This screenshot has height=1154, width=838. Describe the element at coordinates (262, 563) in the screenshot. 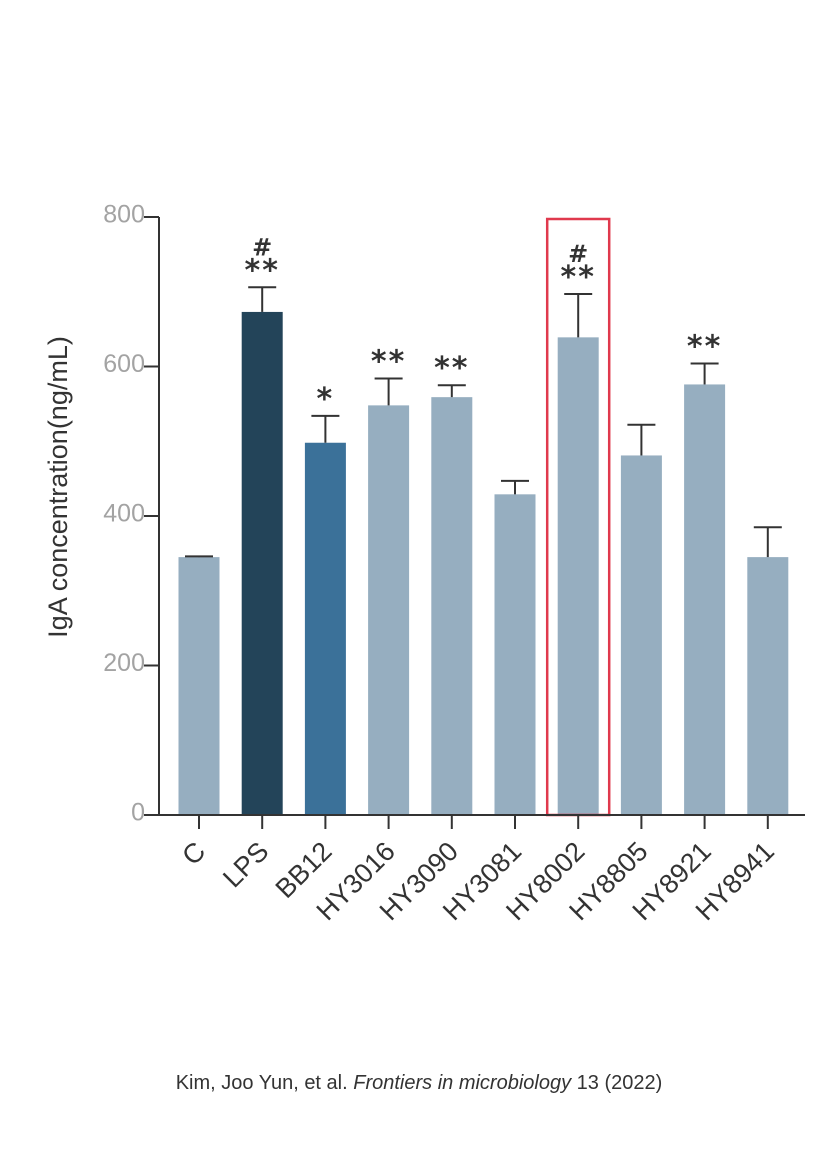

I see `bar-lps` at that location.